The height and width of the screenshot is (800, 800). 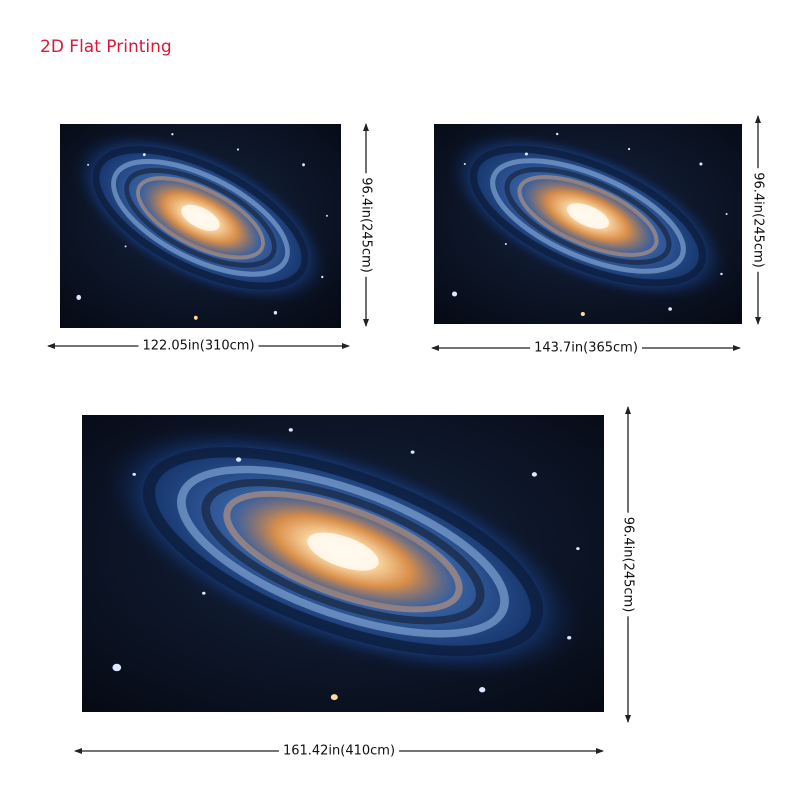 I want to click on width-label: 161.42in(410cm), so click(x=339, y=751).